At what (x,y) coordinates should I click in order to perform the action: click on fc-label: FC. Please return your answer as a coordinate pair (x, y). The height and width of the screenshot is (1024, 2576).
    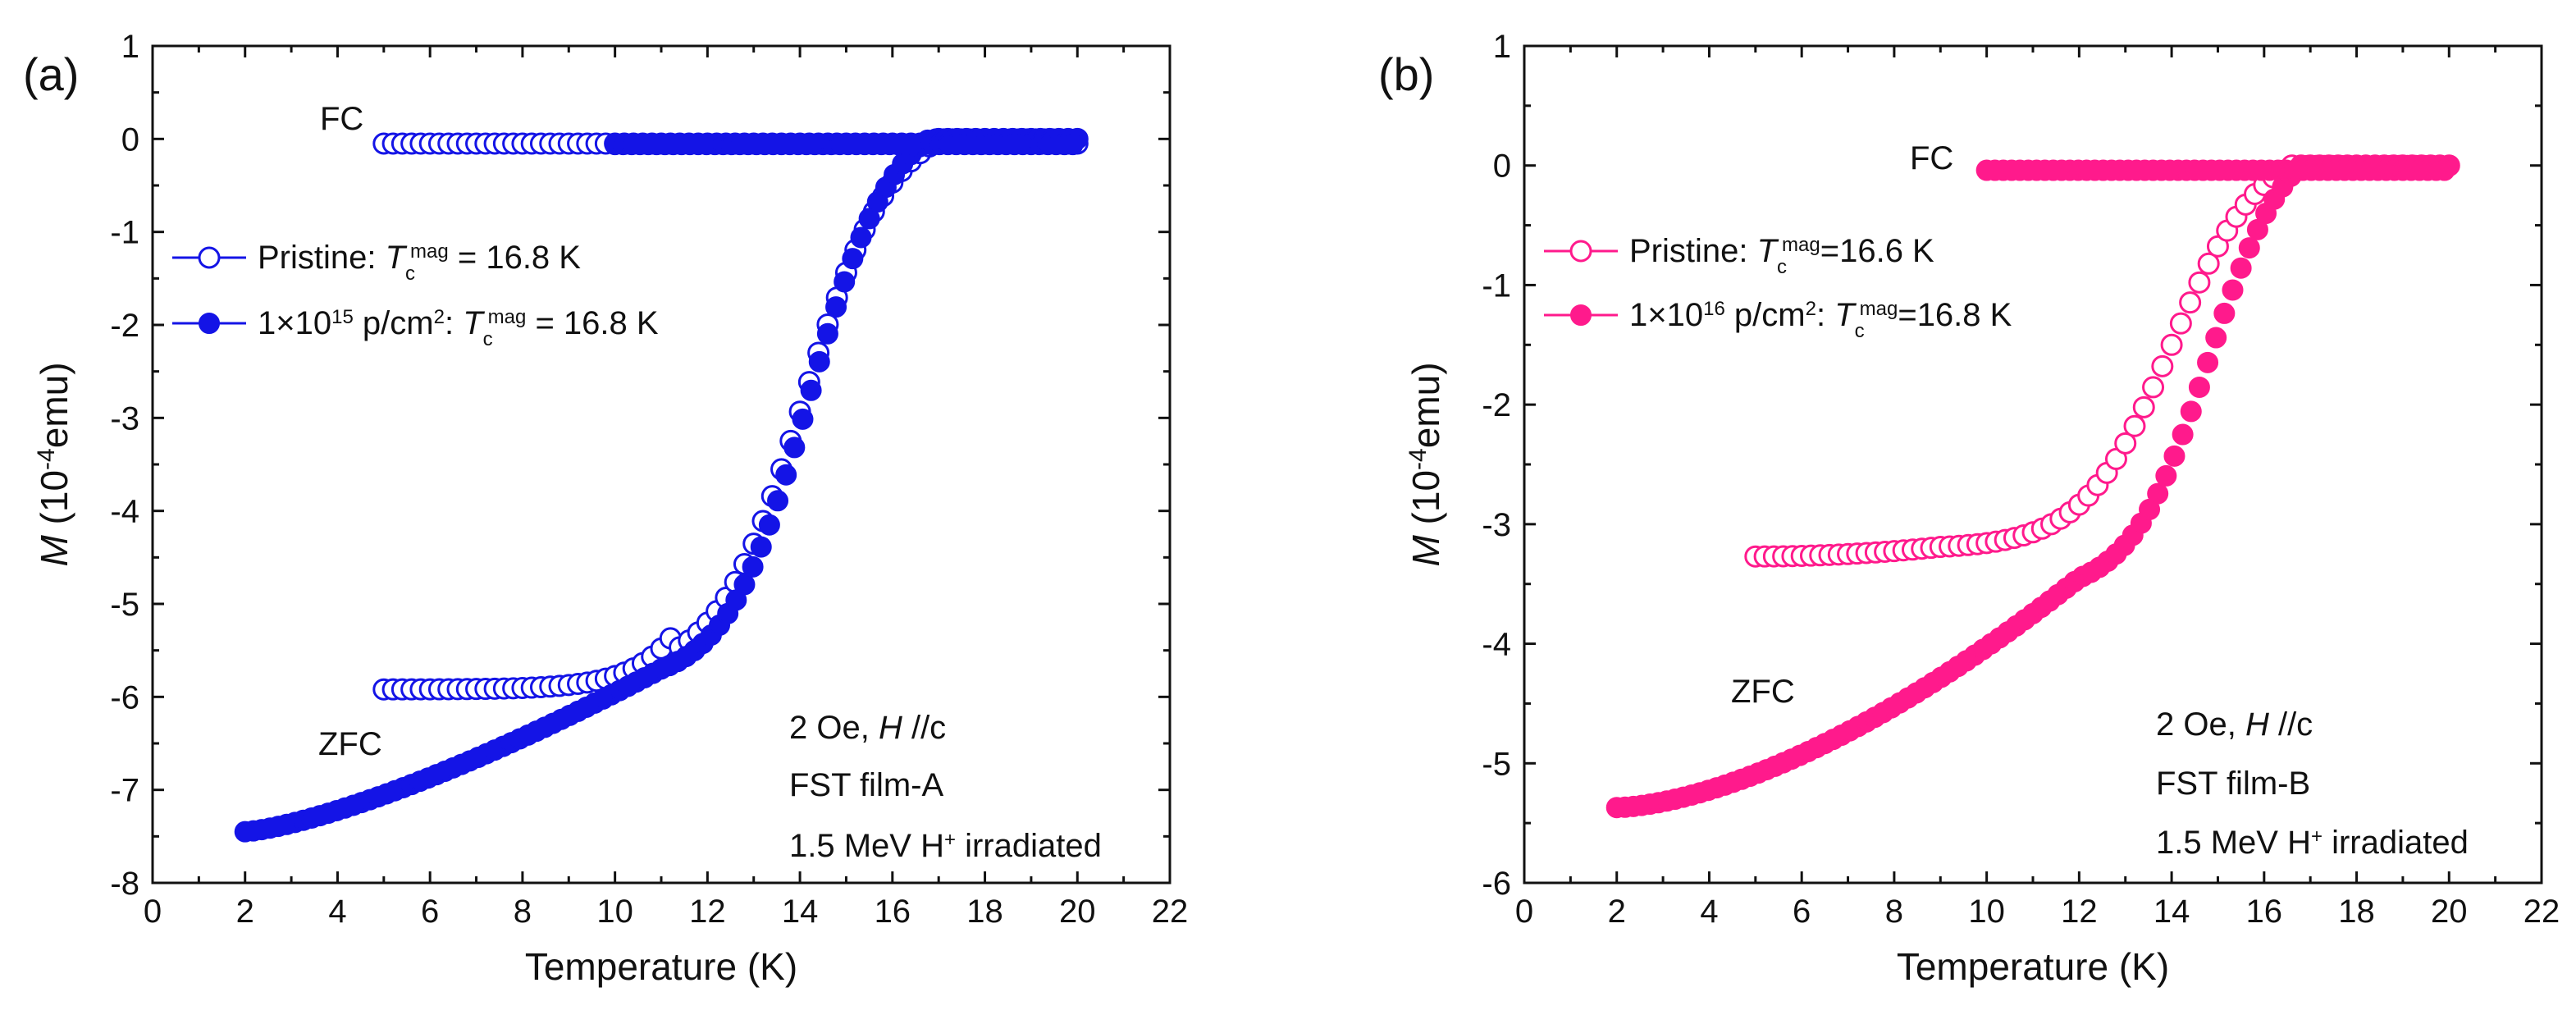
    Looking at the image, I should click on (1931, 158).